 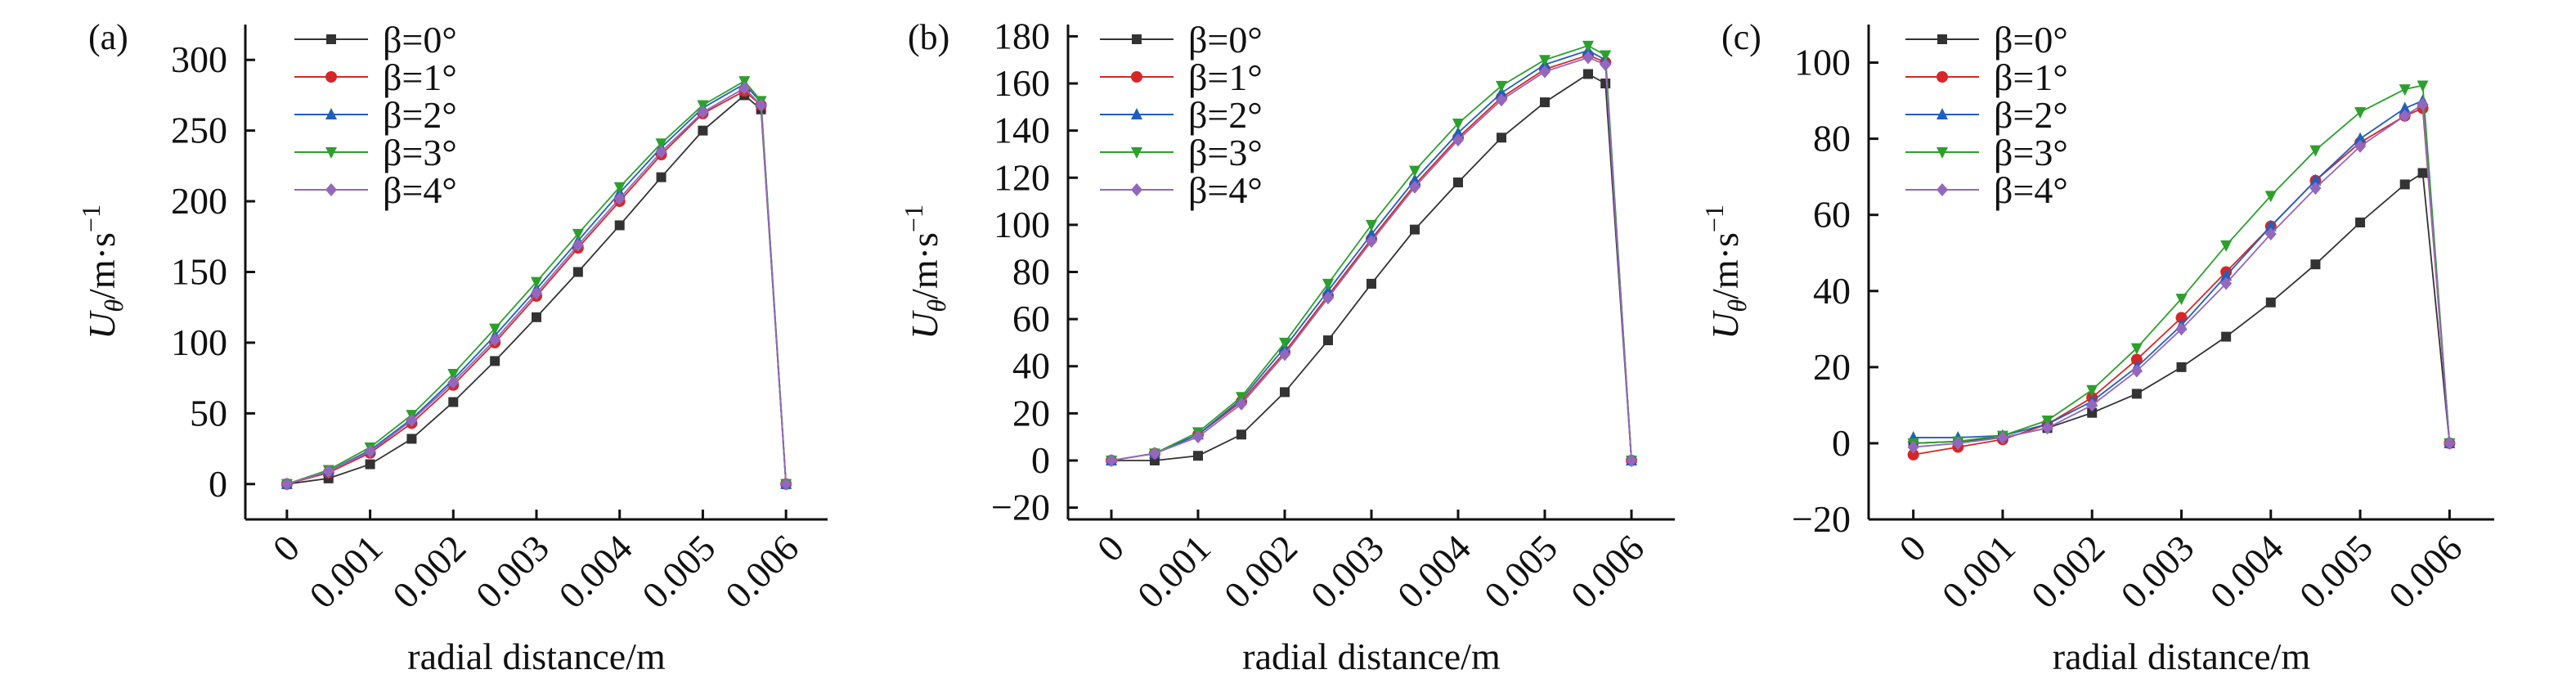 I want to click on series-3: β=3°, so click(x=2180, y=265).